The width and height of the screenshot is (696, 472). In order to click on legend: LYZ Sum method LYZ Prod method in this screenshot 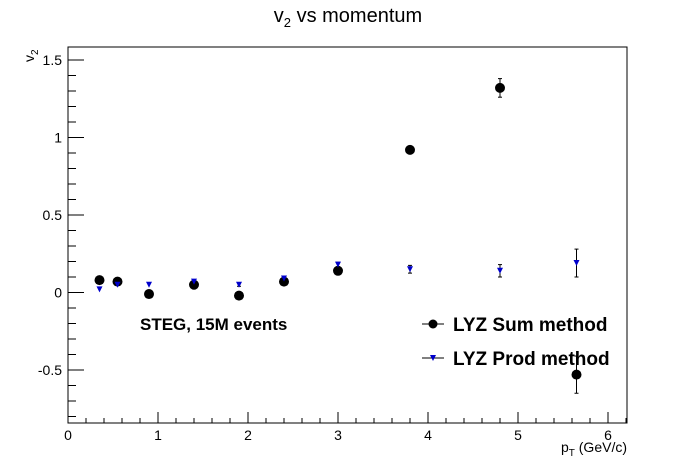, I will do `click(516, 342)`.